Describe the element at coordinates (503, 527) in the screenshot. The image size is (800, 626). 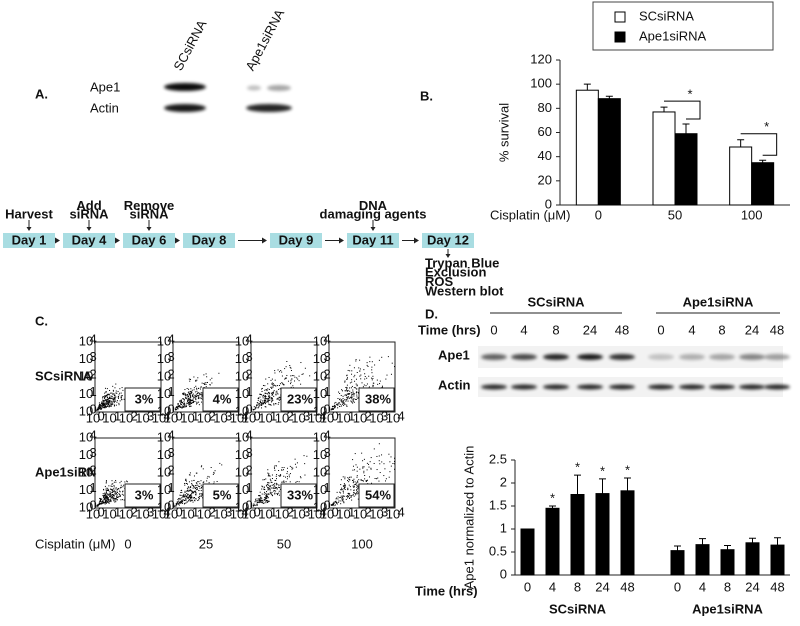
I see `y-tick-label: 1` at that location.